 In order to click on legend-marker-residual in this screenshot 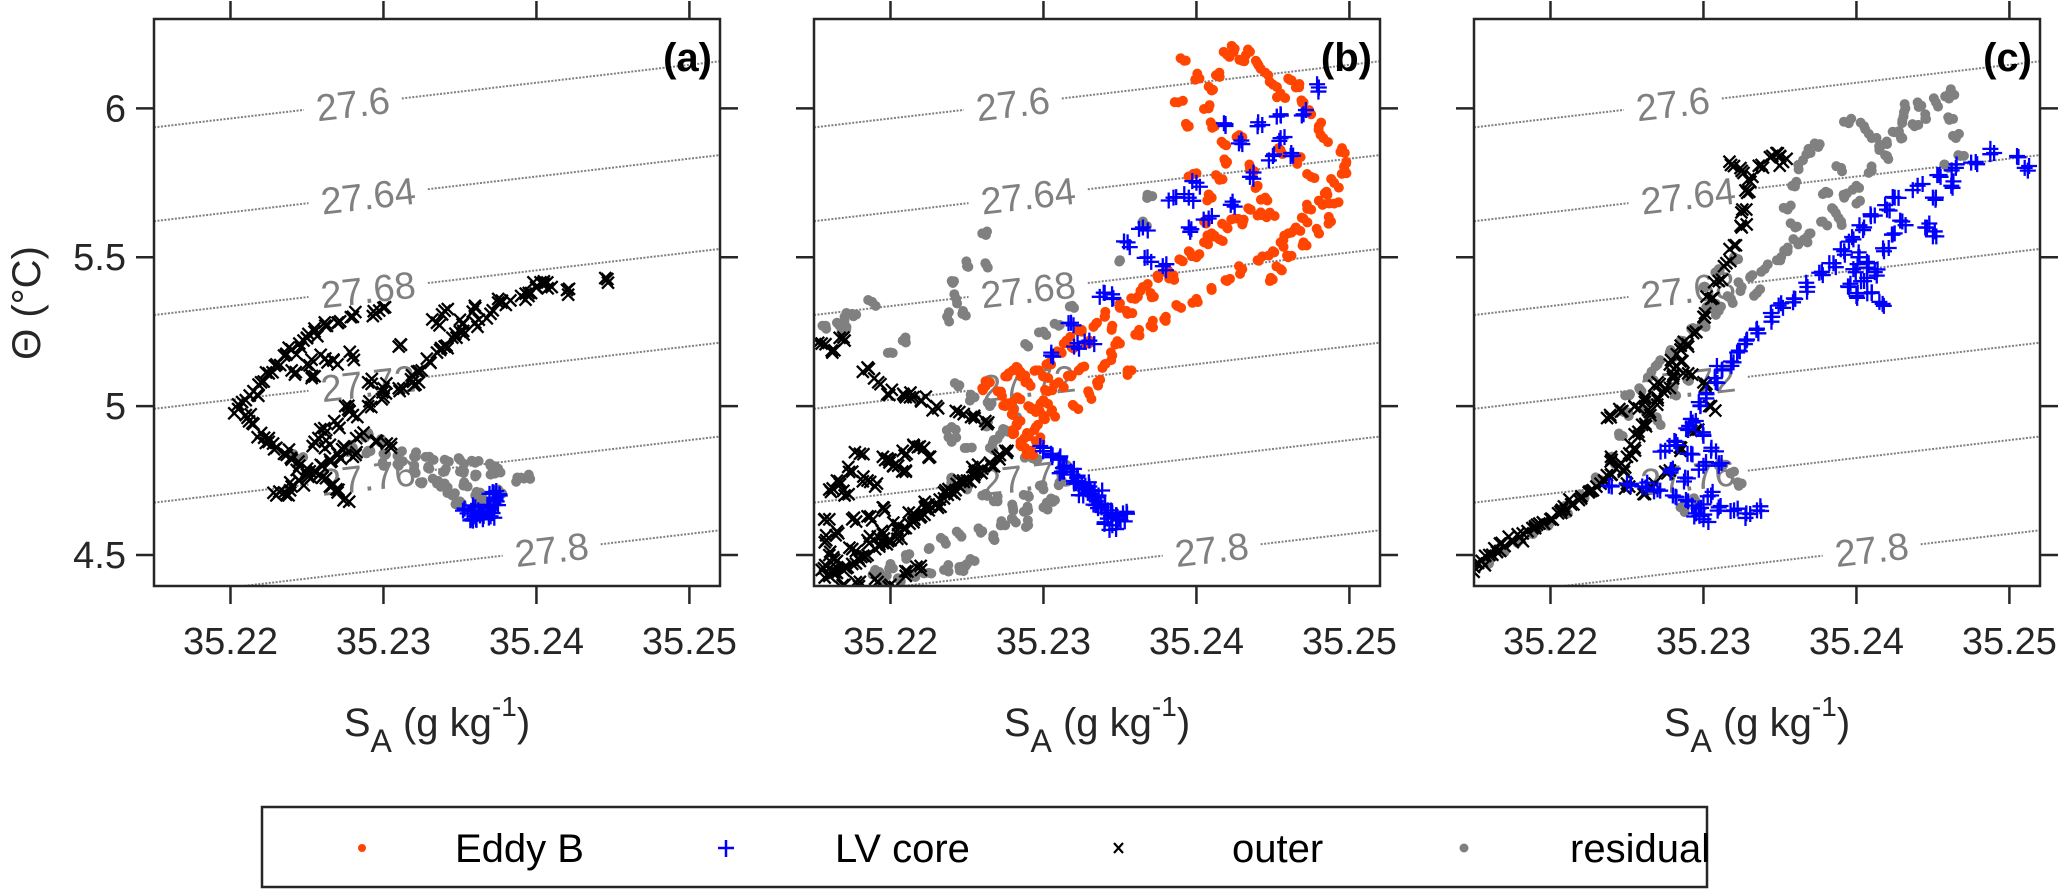, I will do `click(1464, 848)`.